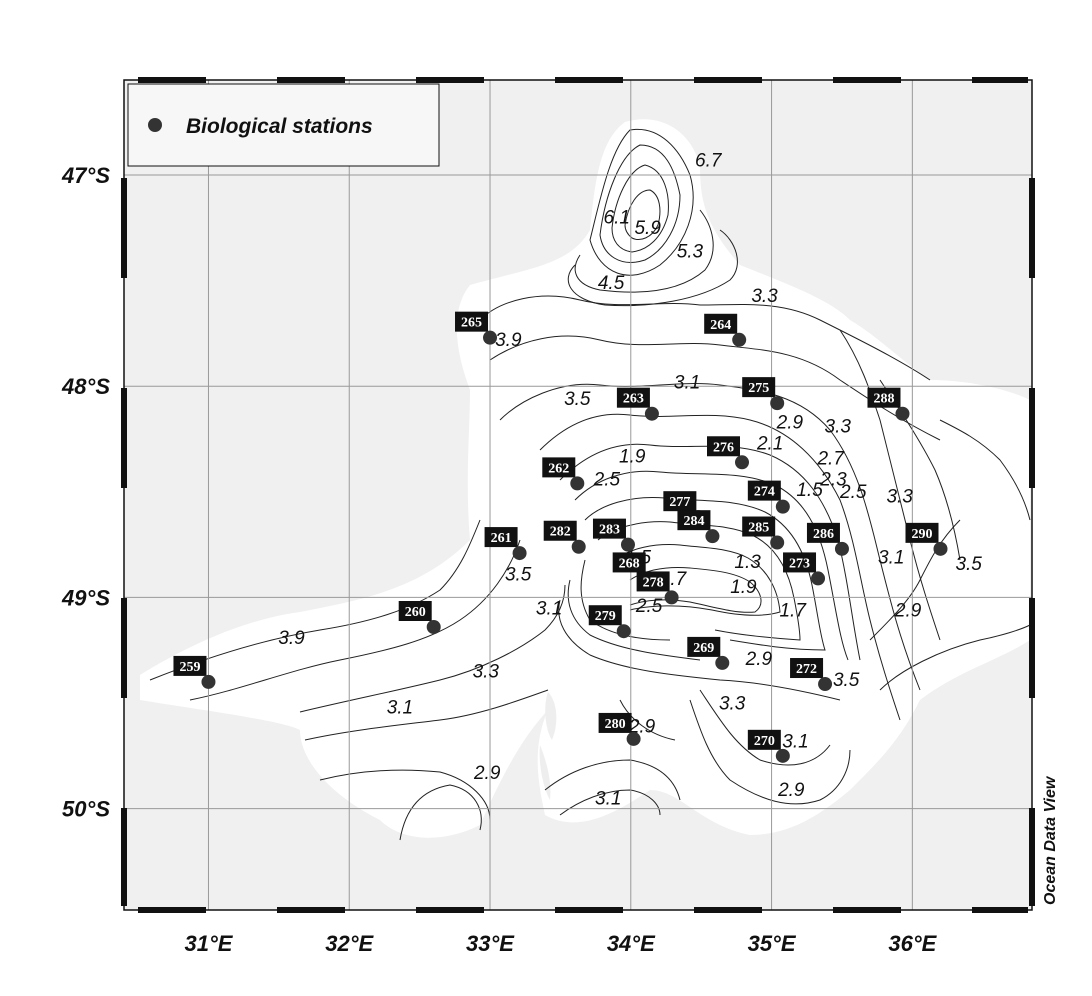 The image size is (1092, 996). I want to click on station-label: 262, so click(558, 468).